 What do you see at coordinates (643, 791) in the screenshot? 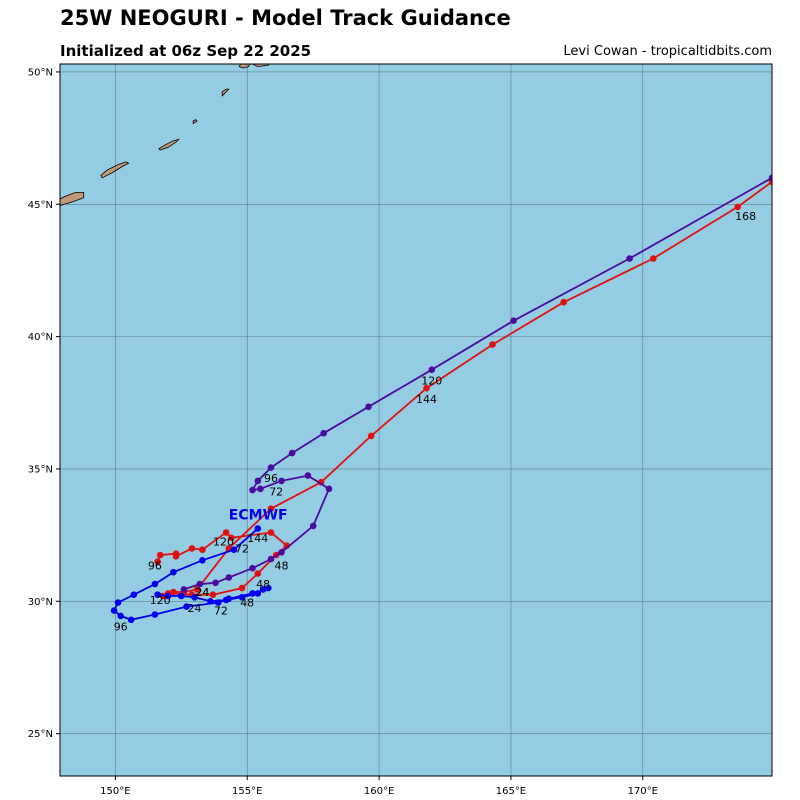
I see `longitude-tick-label: 170°E` at bounding box center [643, 791].